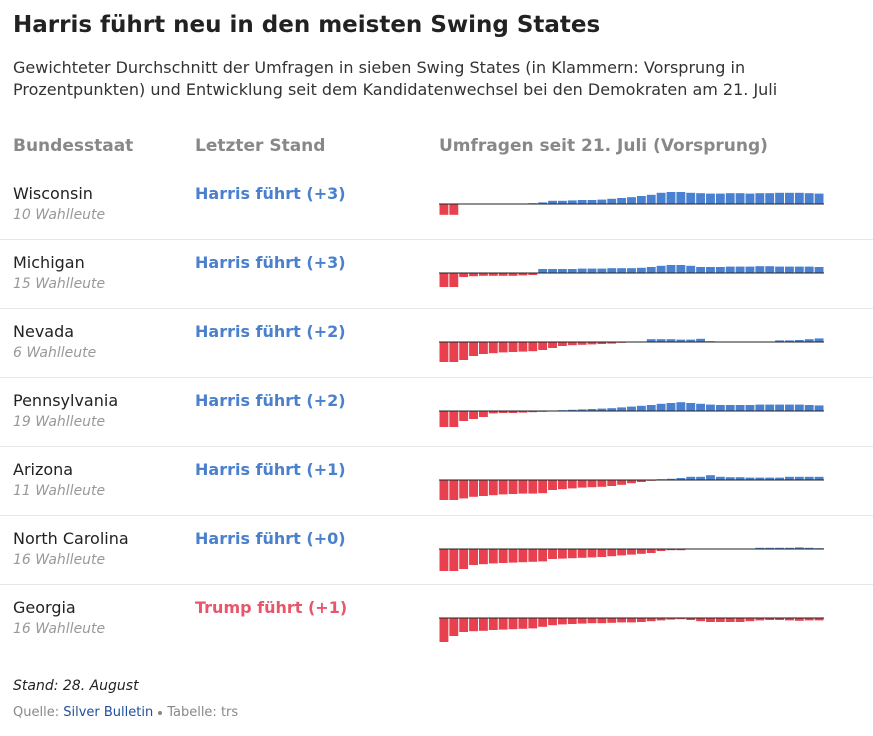  Describe the element at coordinates (59, 215) in the screenshot. I see `electors: 10 Wahlleute` at that location.